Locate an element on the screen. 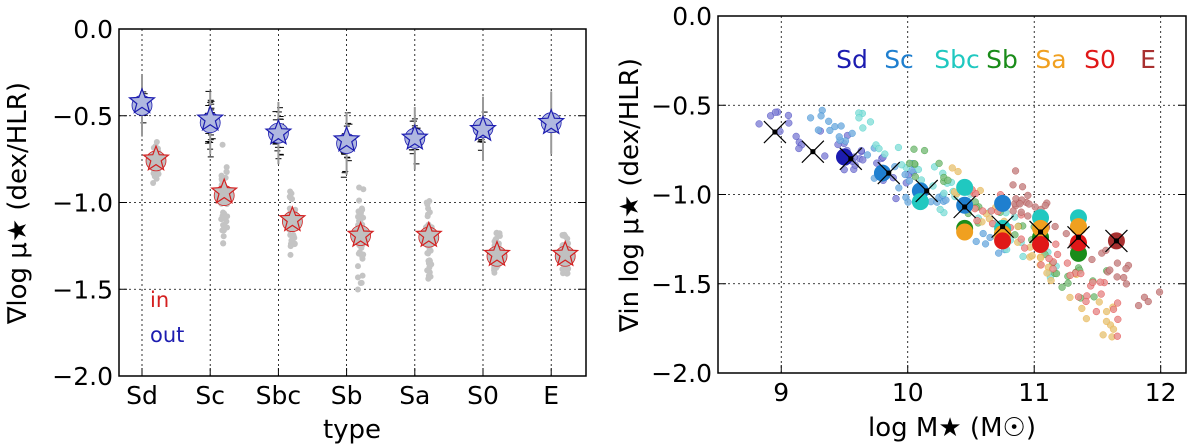  right-ytick-label: −1.0 is located at coordinates (681, 195).